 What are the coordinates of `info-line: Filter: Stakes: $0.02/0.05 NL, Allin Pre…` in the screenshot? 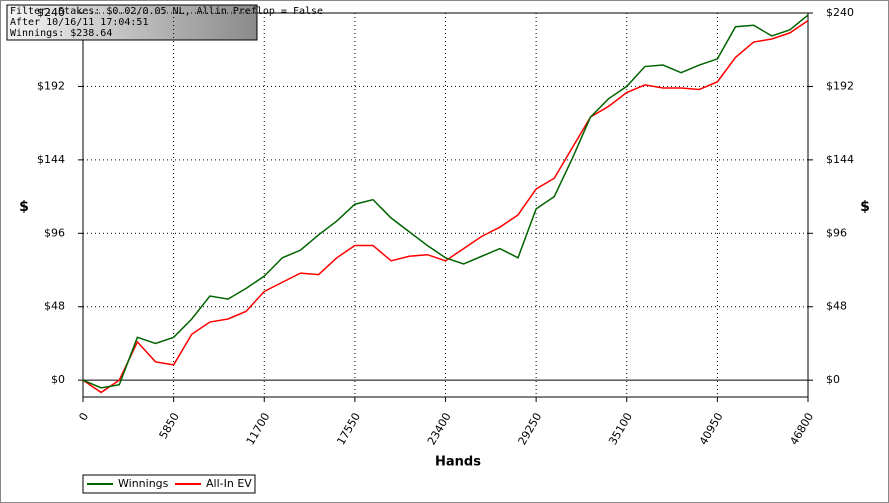 It's located at (166, 11).